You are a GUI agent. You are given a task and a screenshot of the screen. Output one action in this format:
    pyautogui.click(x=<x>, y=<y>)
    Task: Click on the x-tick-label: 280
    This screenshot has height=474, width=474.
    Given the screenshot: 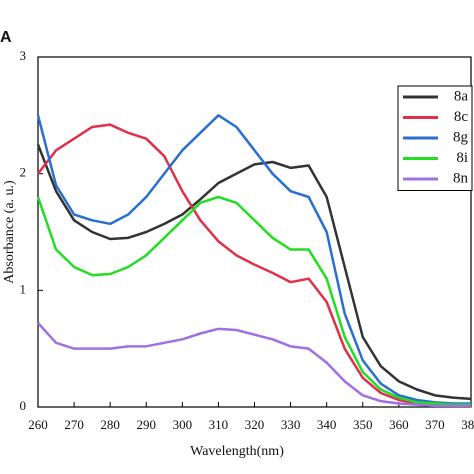 What is the action you would take?
    pyautogui.click(x=110, y=424)
    